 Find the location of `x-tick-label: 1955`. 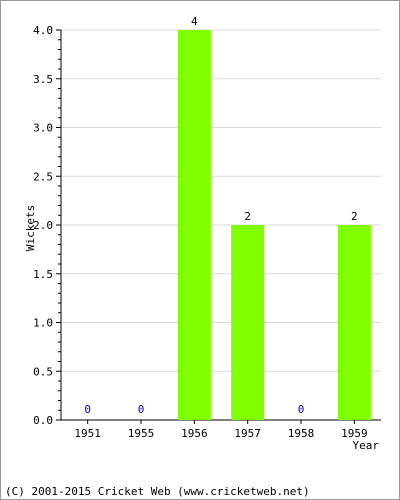

x-tick-label: 1955 is located at coordinates (141, 433).